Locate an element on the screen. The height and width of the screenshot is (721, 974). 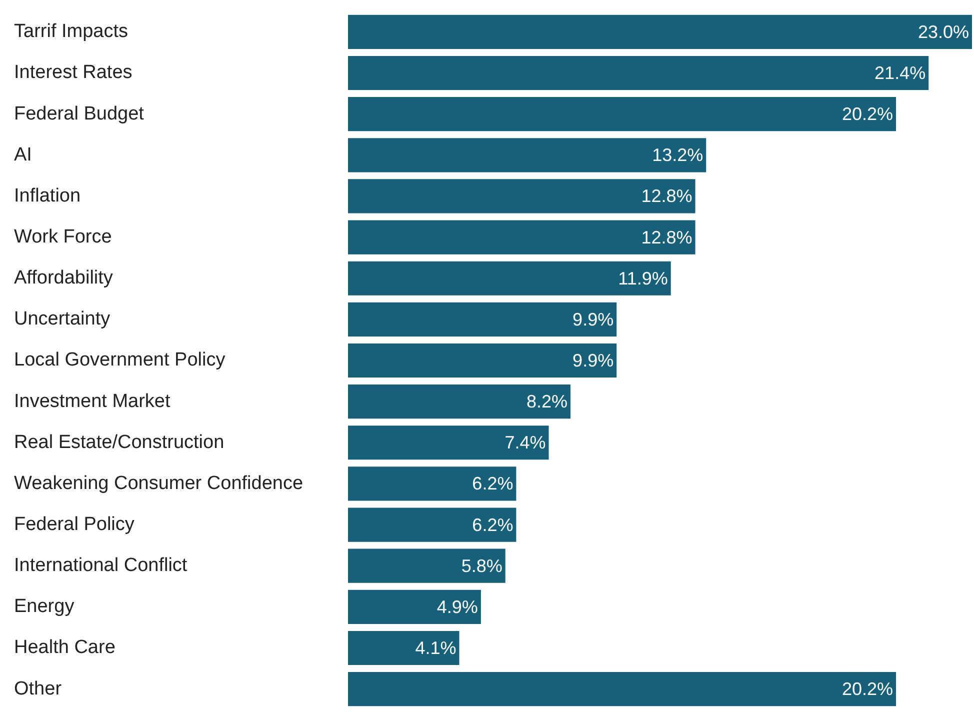
data-label: 4.9% is located at coordinates (457, 606).